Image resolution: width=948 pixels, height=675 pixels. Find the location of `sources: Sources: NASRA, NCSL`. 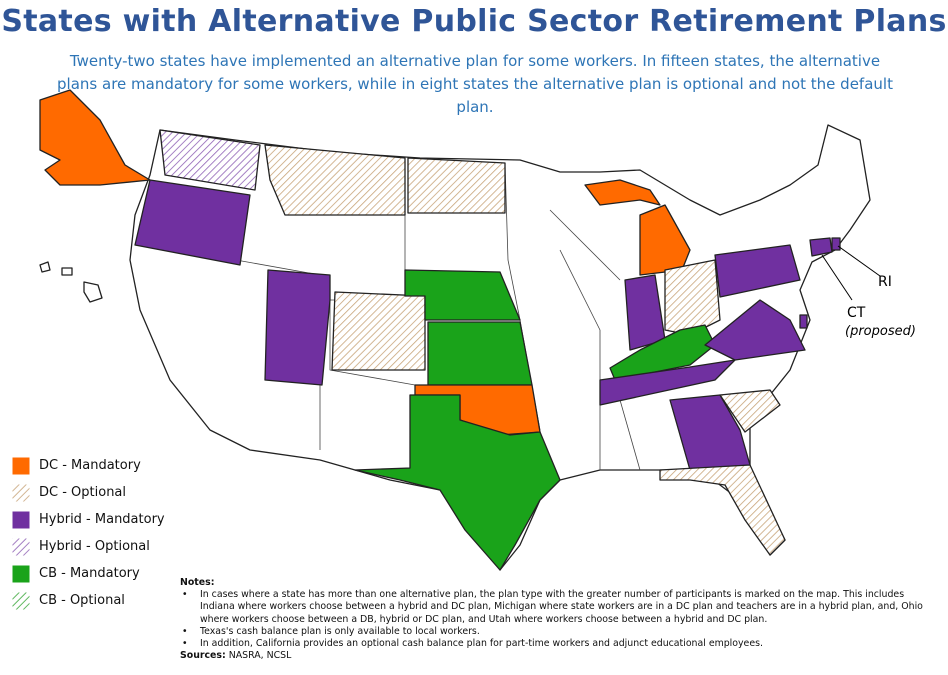

sources: Sources: NASRA, NCSL is located at coordinates (557, 656).